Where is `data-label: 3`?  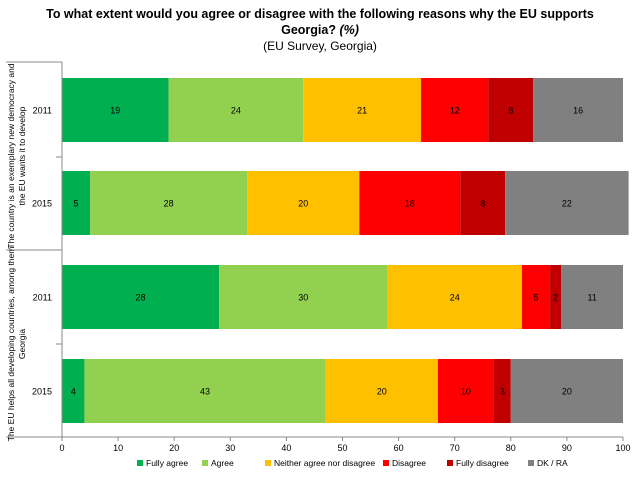 data-label: 3 is located at coordinates (502, 392).